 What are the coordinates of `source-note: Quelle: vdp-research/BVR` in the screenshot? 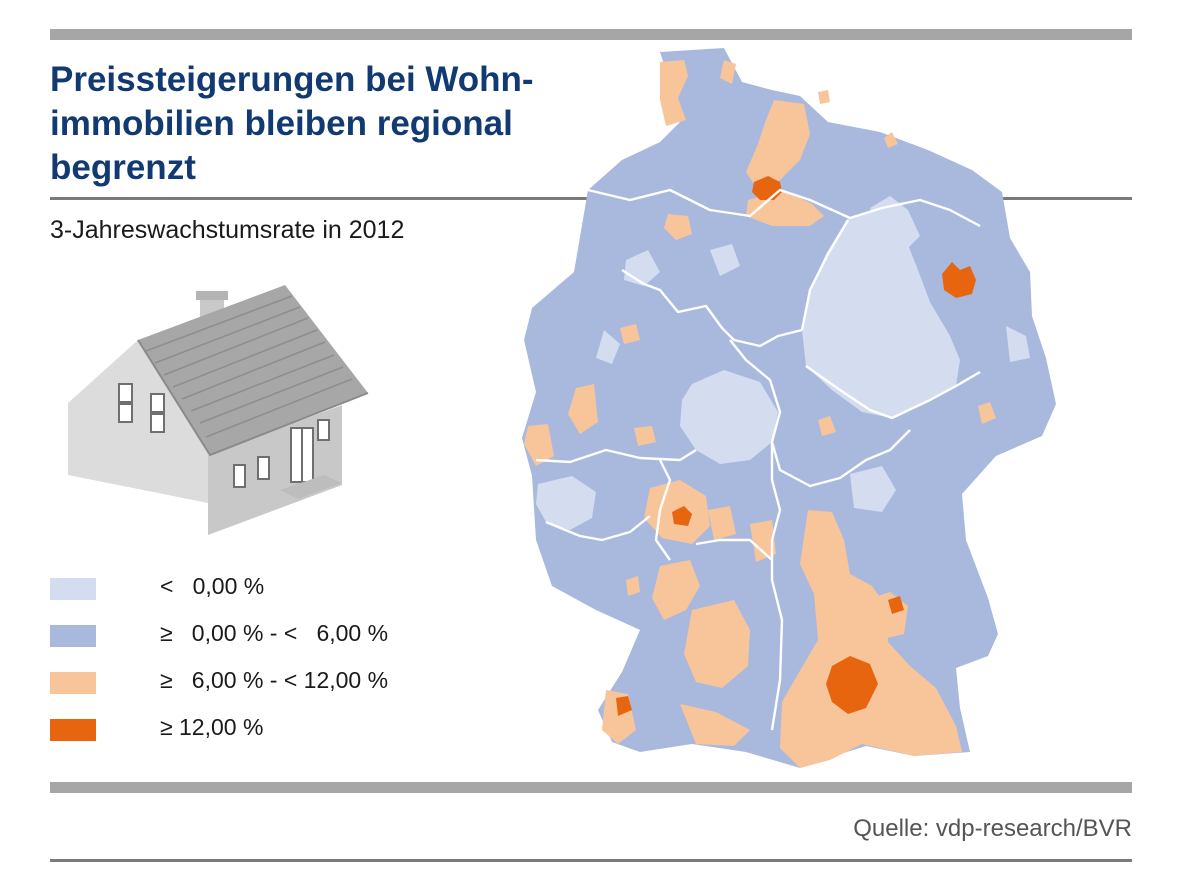 It's located at (992, 828).